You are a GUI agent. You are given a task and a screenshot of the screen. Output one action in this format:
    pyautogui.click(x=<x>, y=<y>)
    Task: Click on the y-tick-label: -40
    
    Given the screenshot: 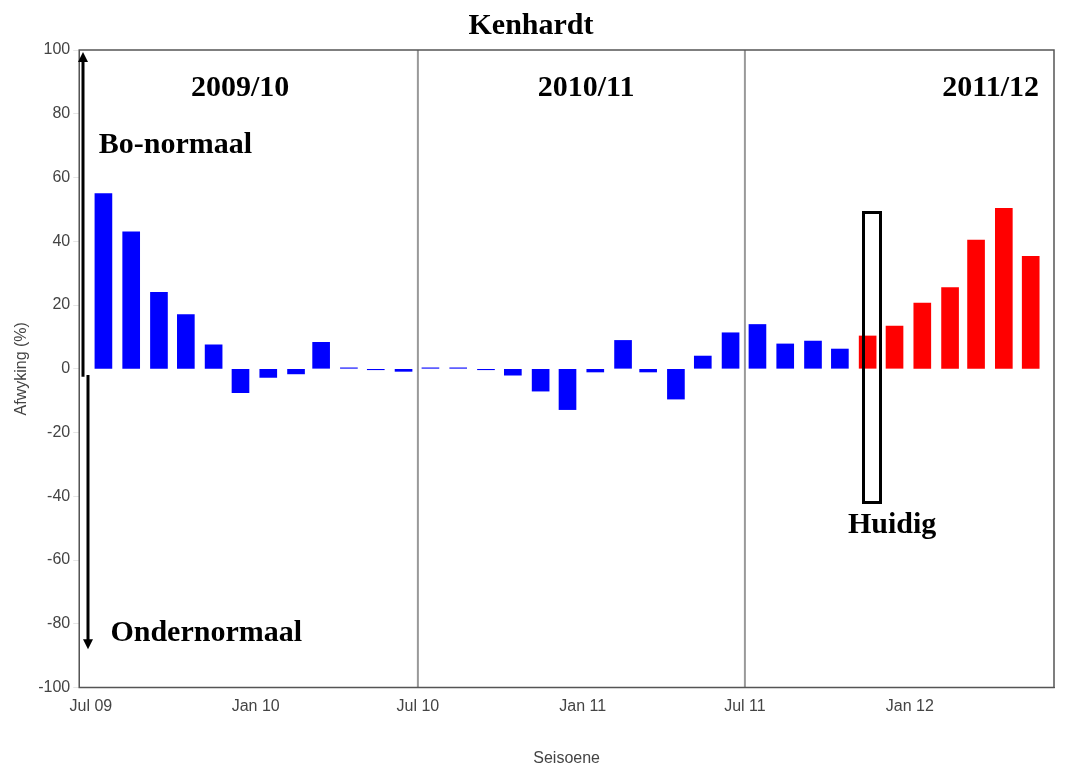 What is the action you would take?
    pyautogui.click(x=59, y=495)
    